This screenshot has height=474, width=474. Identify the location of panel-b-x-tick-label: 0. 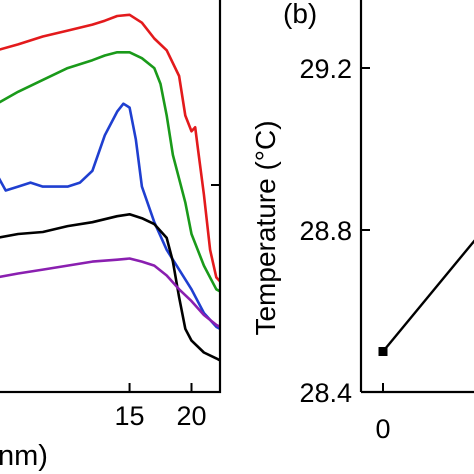
(382, 429).